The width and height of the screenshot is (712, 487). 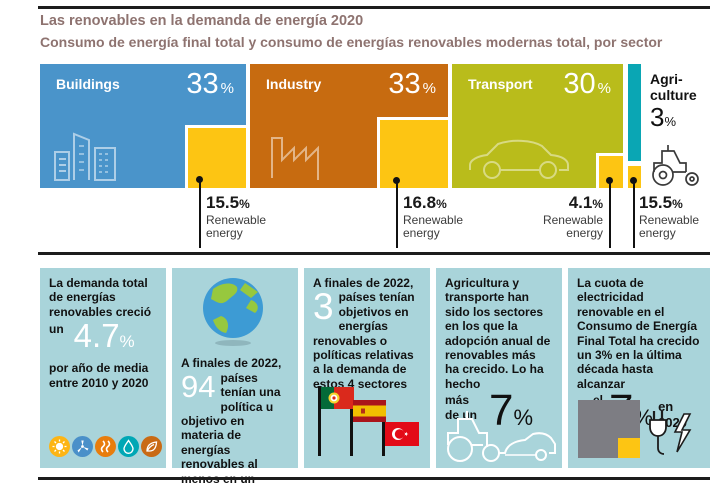 What do you see at coordinates (519, 159) in the screenshot?
I see `car-icon` at bounding box center [519, 159].